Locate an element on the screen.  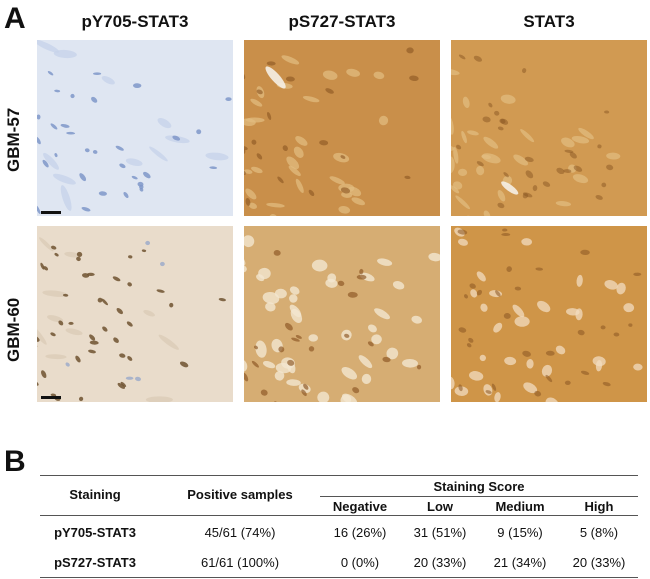
header-low: Low is located at coordinates (440, 506).